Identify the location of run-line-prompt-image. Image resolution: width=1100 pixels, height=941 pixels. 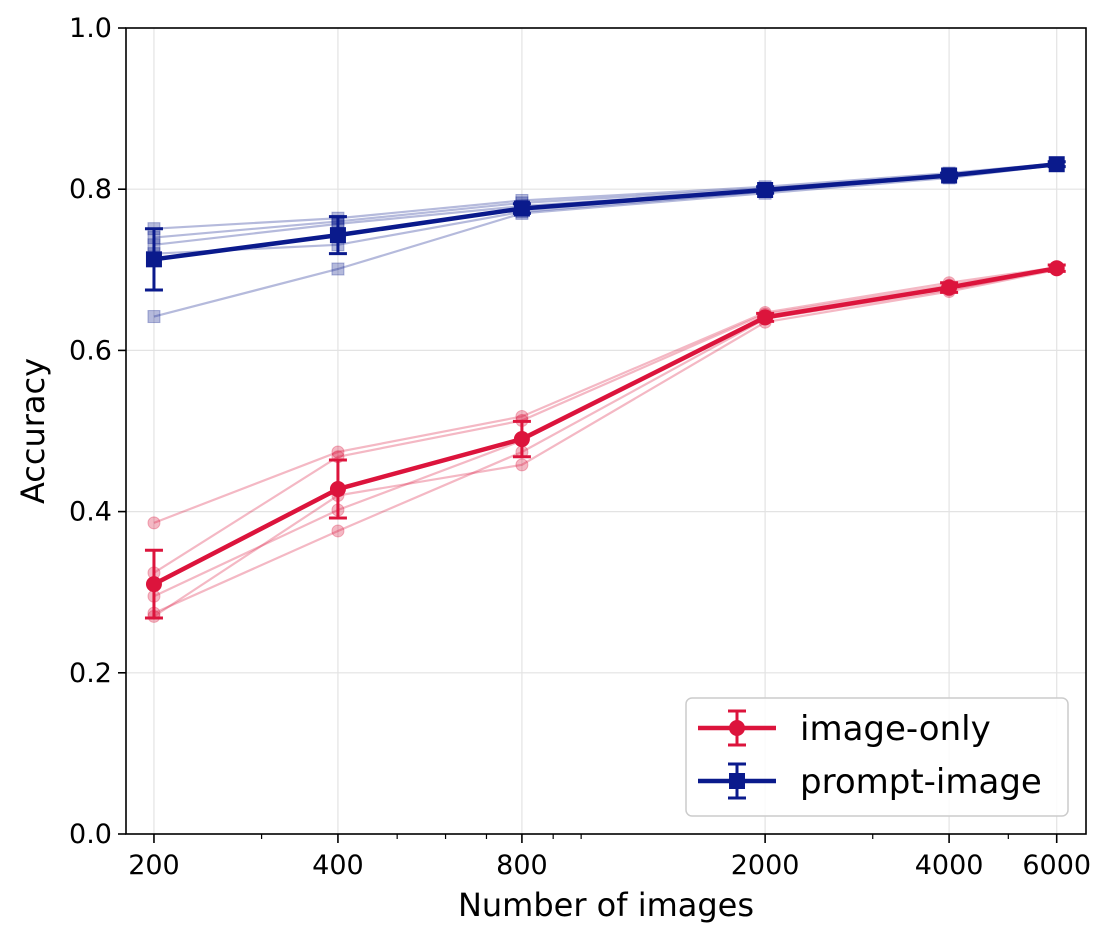
(605, 196).